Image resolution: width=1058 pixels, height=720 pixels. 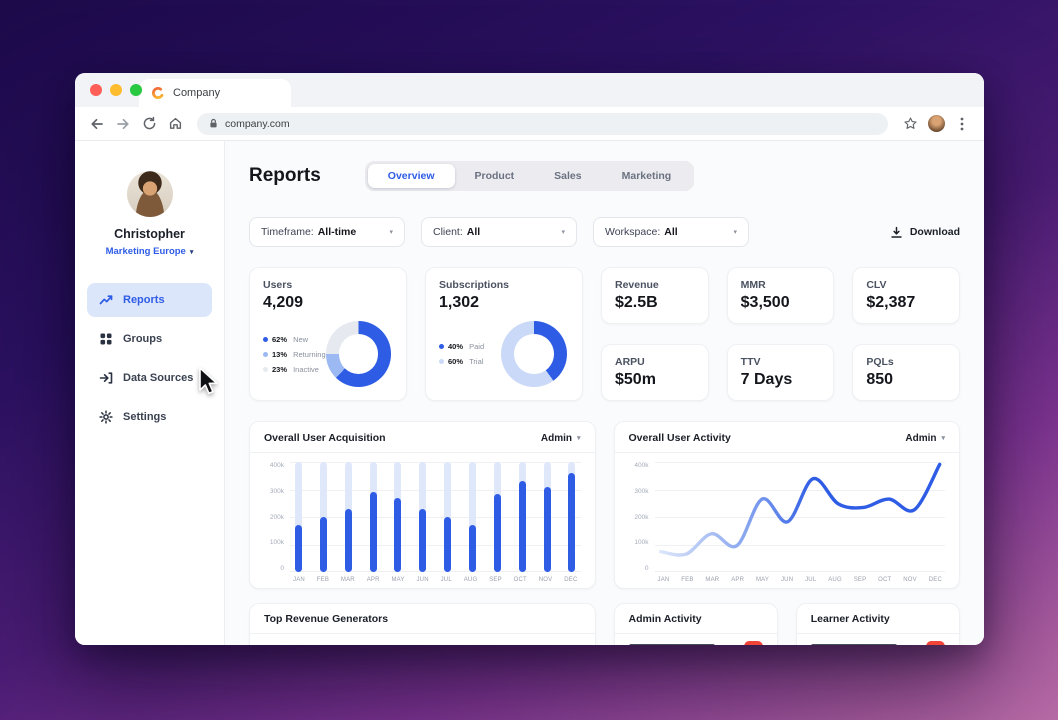 I want to click on sidebar-item-settings: Settings, so click(x=149, y=417).